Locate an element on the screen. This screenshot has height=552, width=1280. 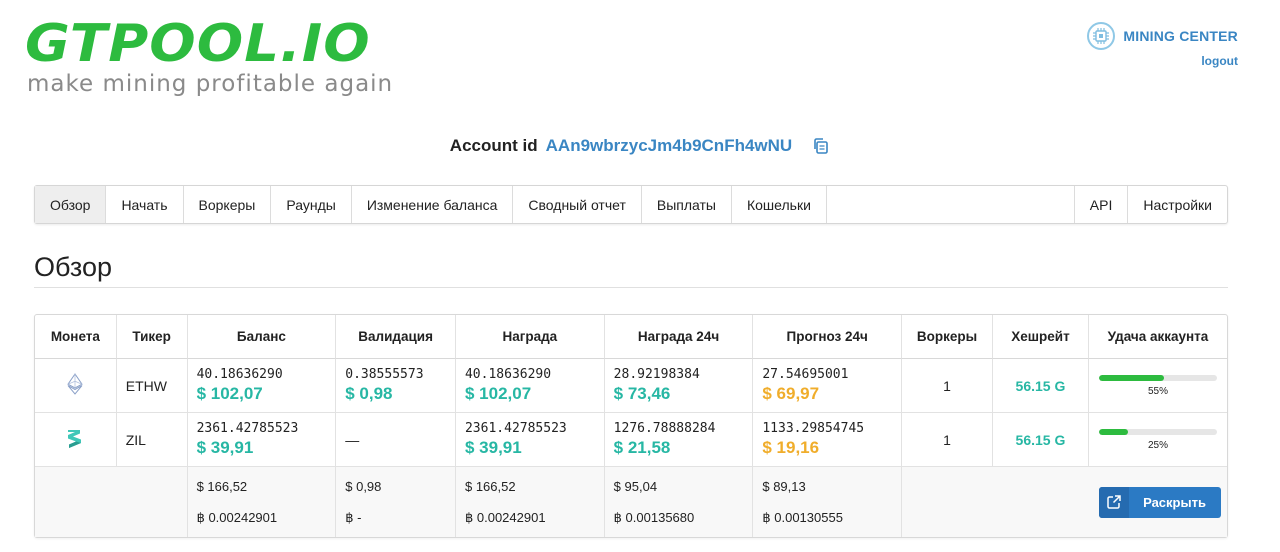
expand-button: Раскрыть is located at coordinates (1159, 502).